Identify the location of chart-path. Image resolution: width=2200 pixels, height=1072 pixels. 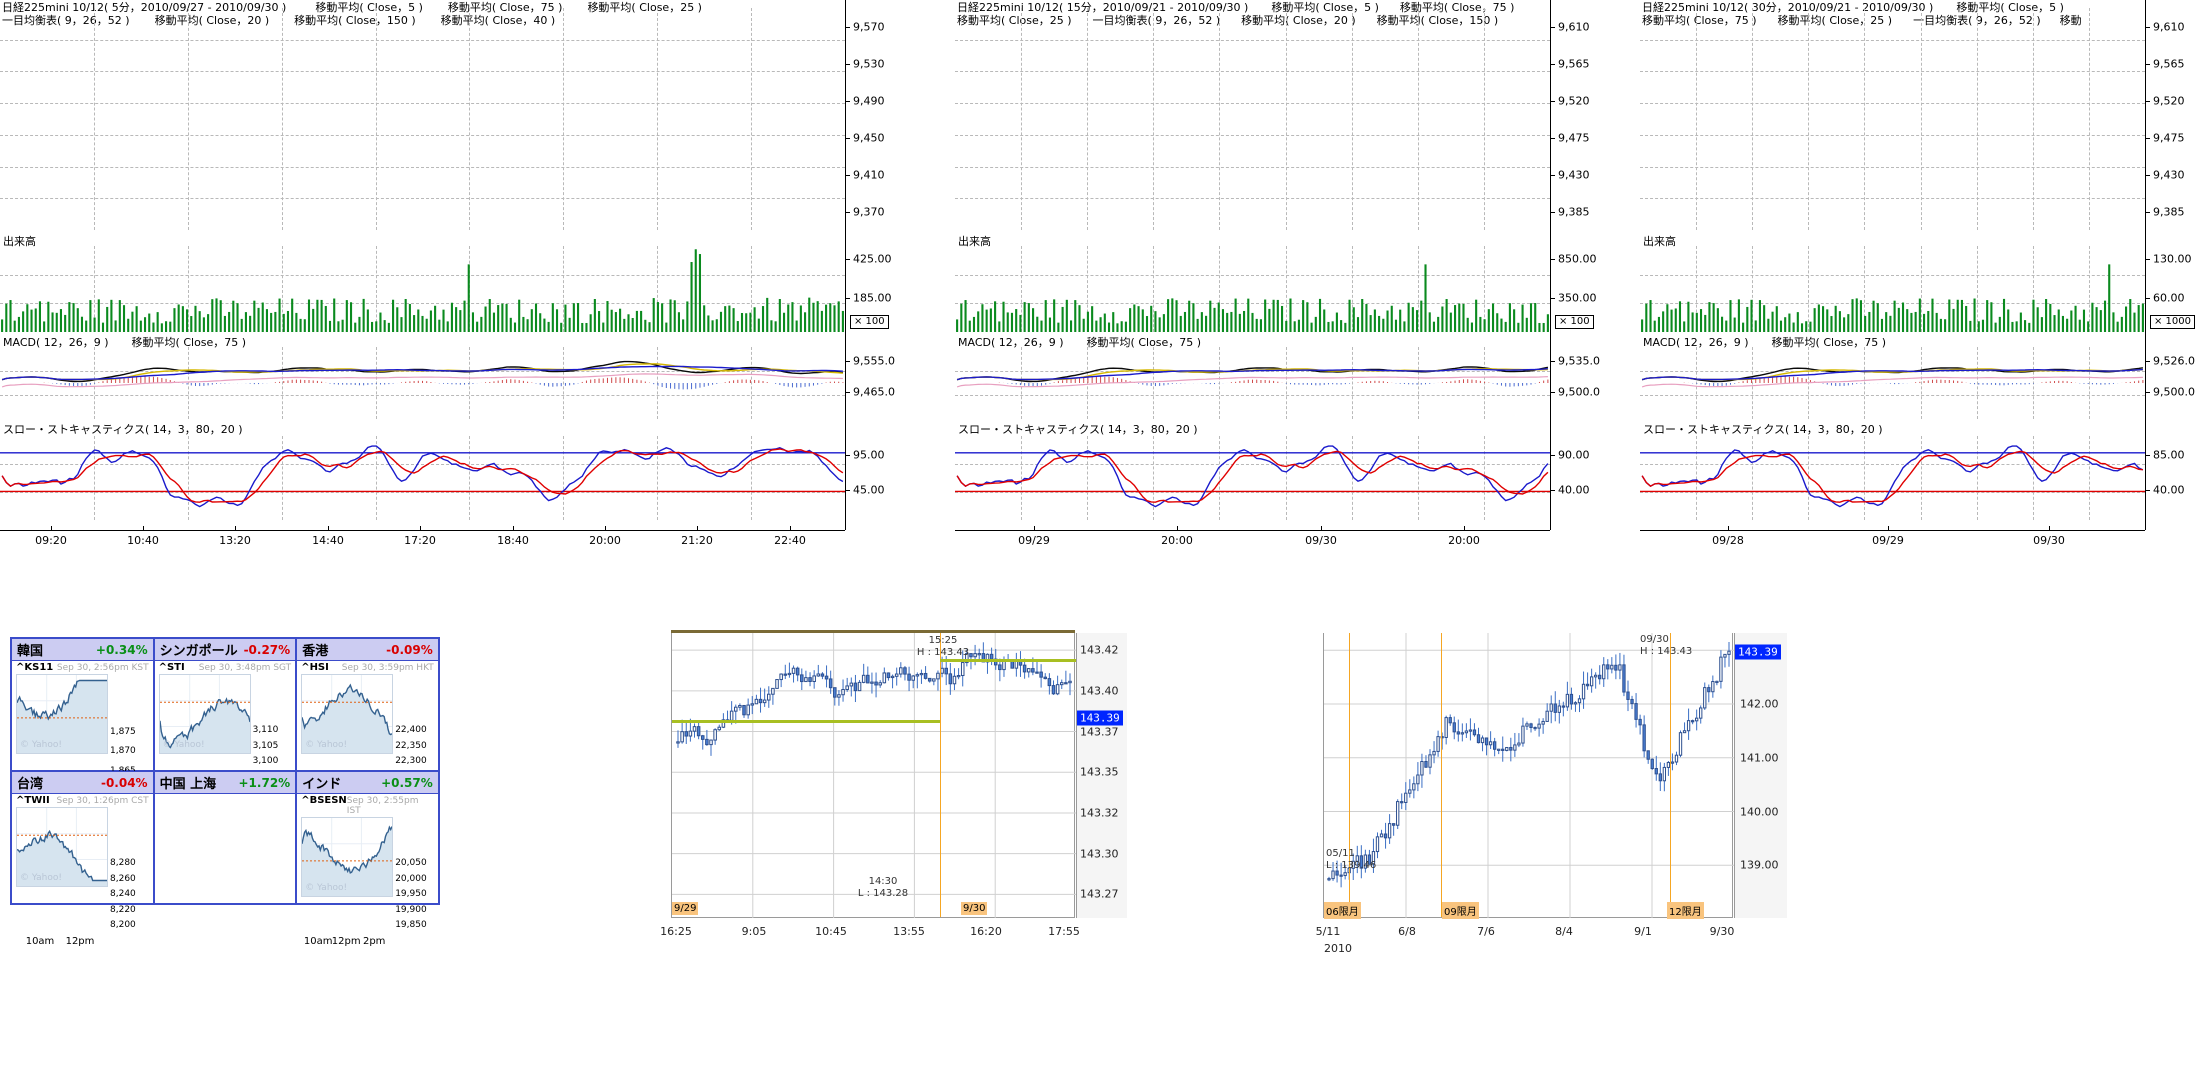
(1252, 374).